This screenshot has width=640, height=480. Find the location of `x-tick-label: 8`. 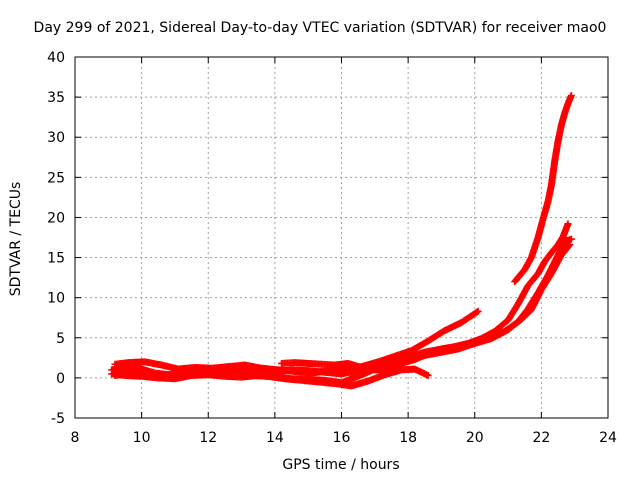

x-tick-label: 8 is located at coordinates (75, 438).